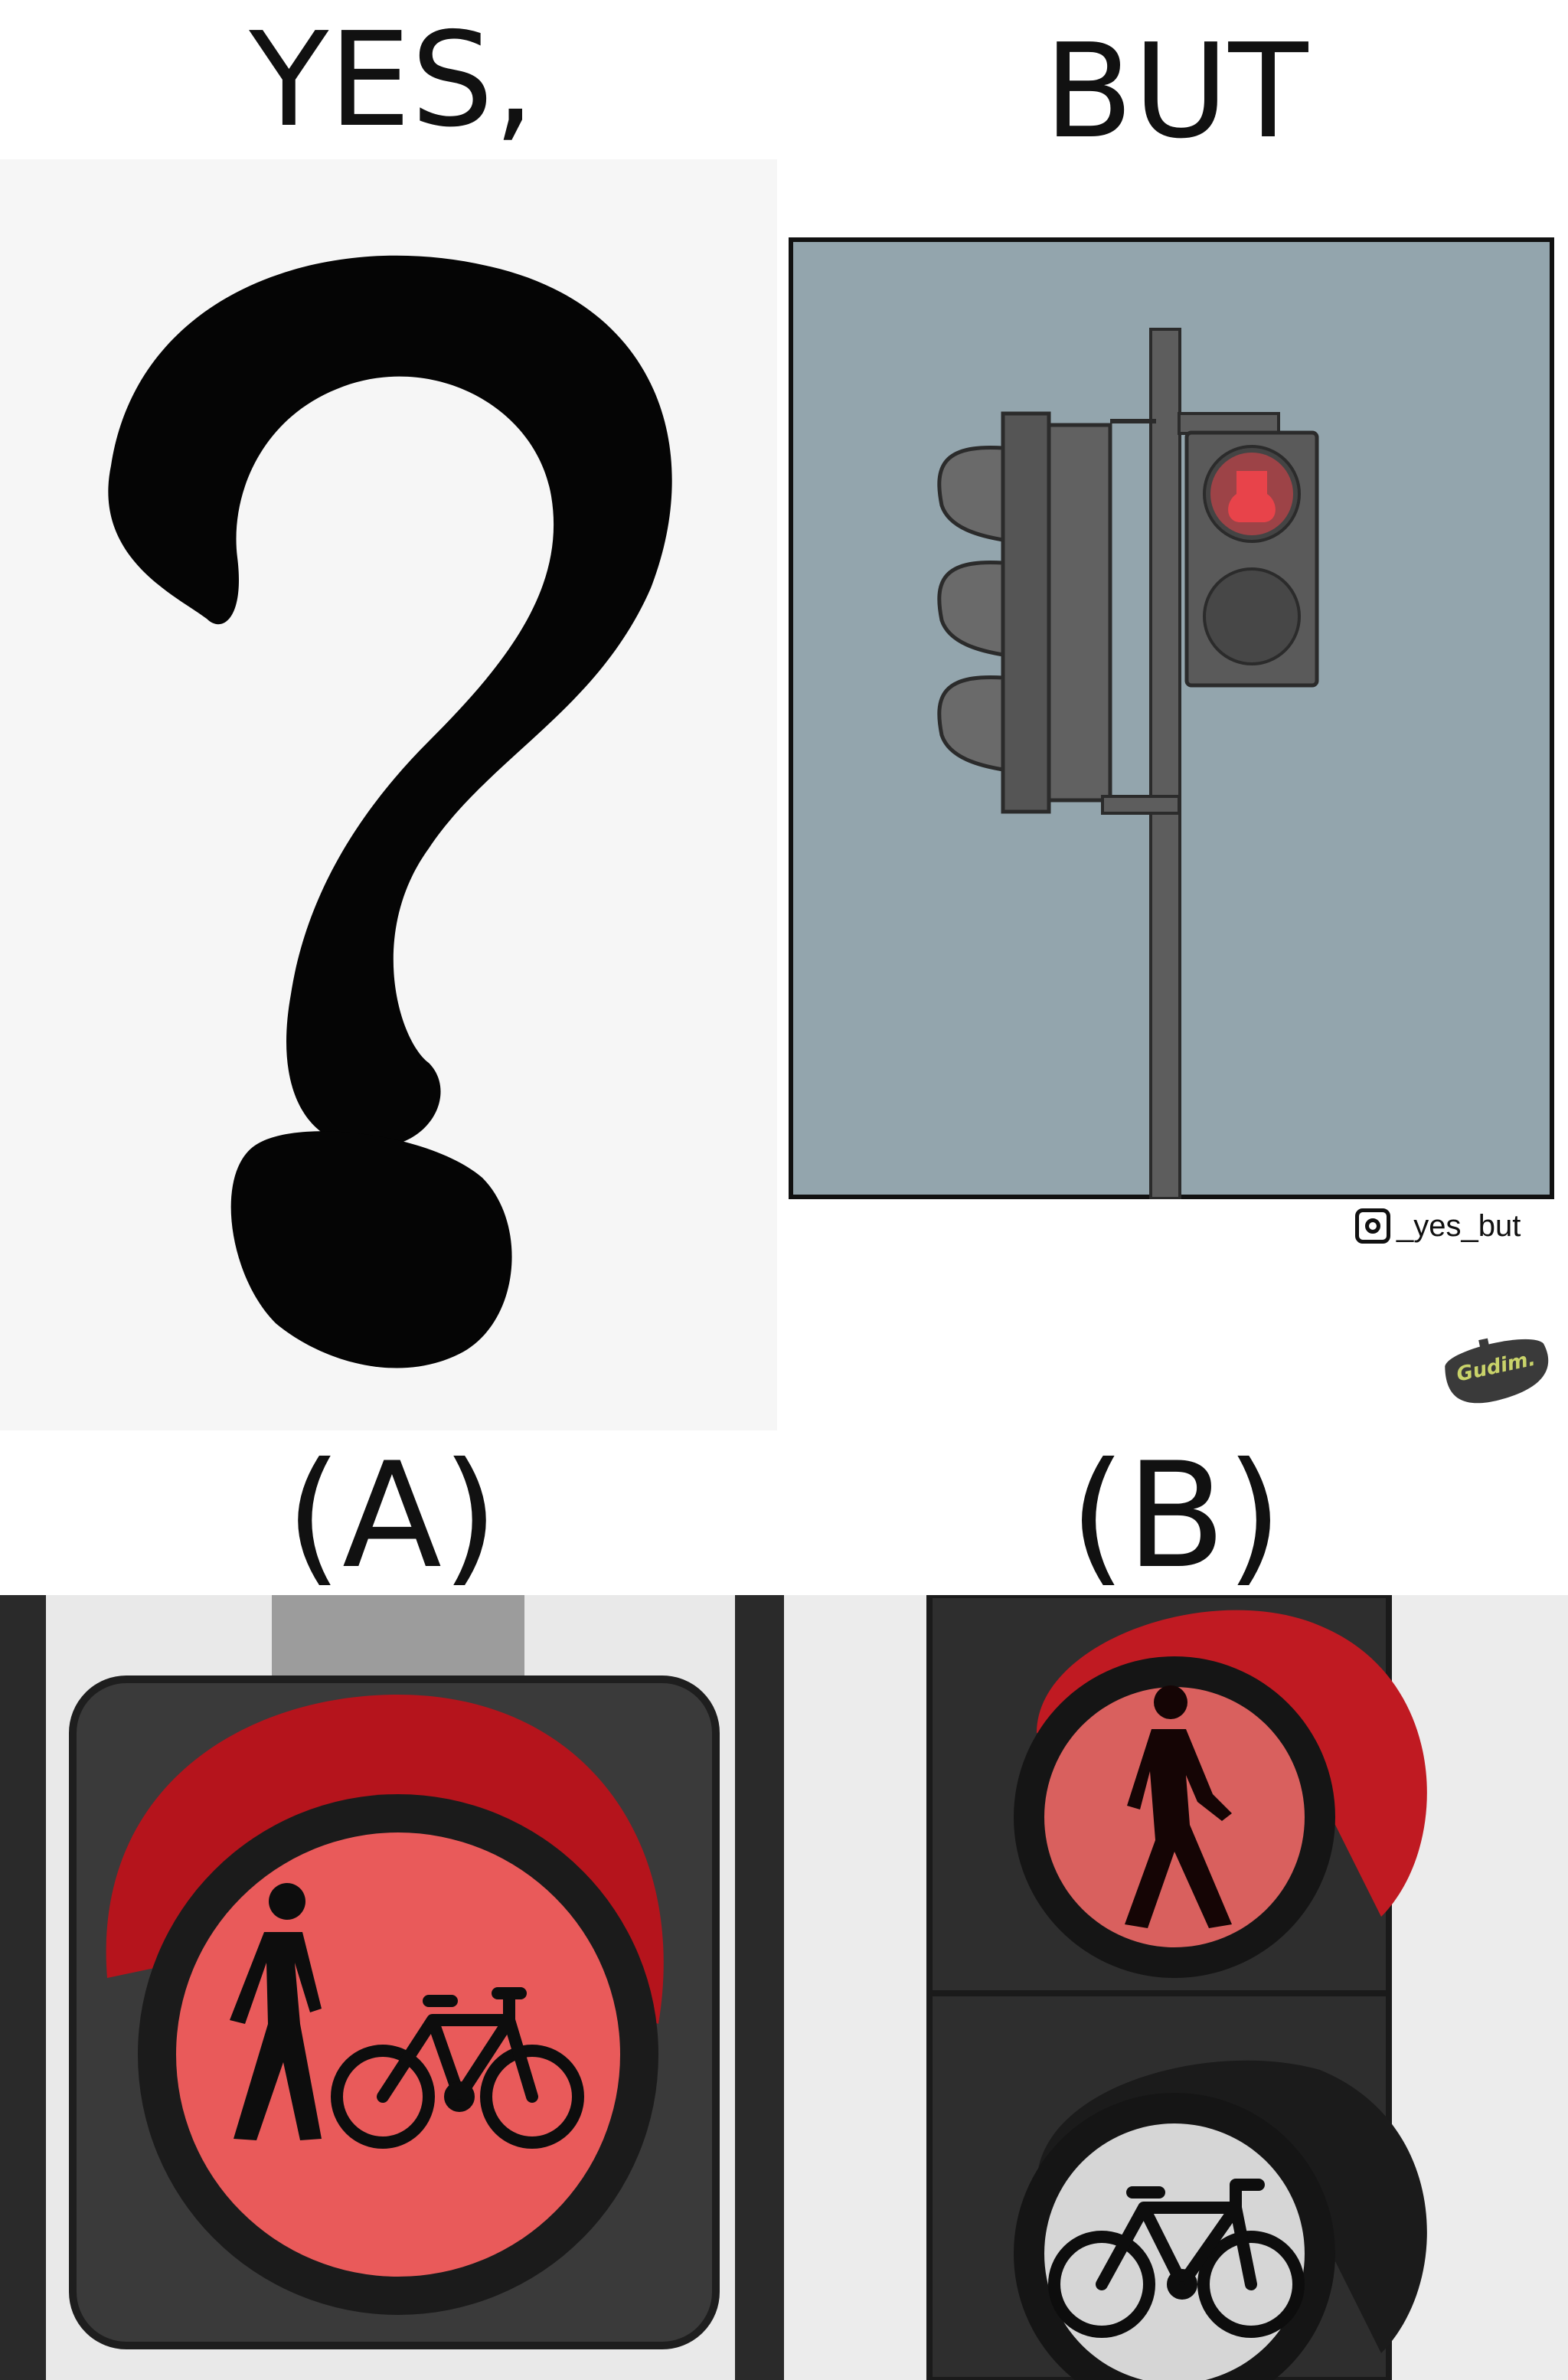 This screenshot has width=1568, height=2380. Describe the element at coordinates (1252, 616) in the screenshot. I see `green-light-off` at that location.